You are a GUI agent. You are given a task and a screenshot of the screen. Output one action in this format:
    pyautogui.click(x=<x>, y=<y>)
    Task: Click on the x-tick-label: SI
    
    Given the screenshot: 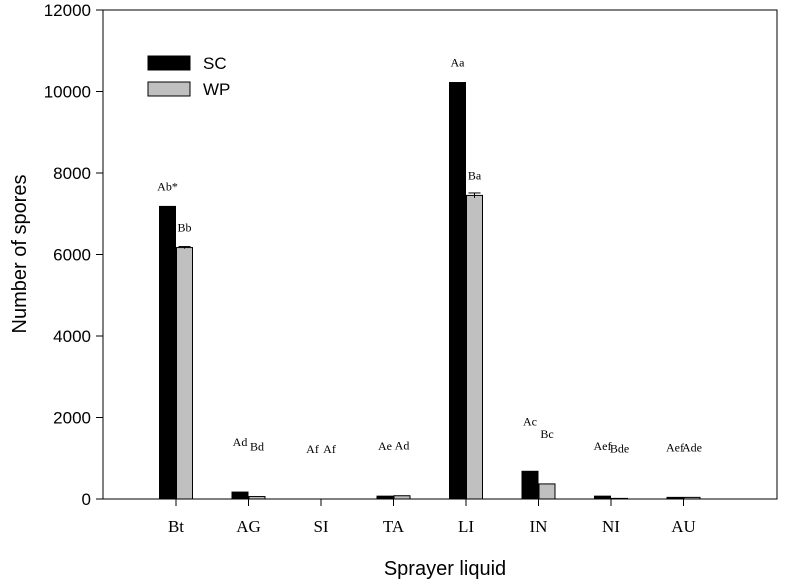 What is the action you would take?
    pyautogui.click(x=320, y=526)
    